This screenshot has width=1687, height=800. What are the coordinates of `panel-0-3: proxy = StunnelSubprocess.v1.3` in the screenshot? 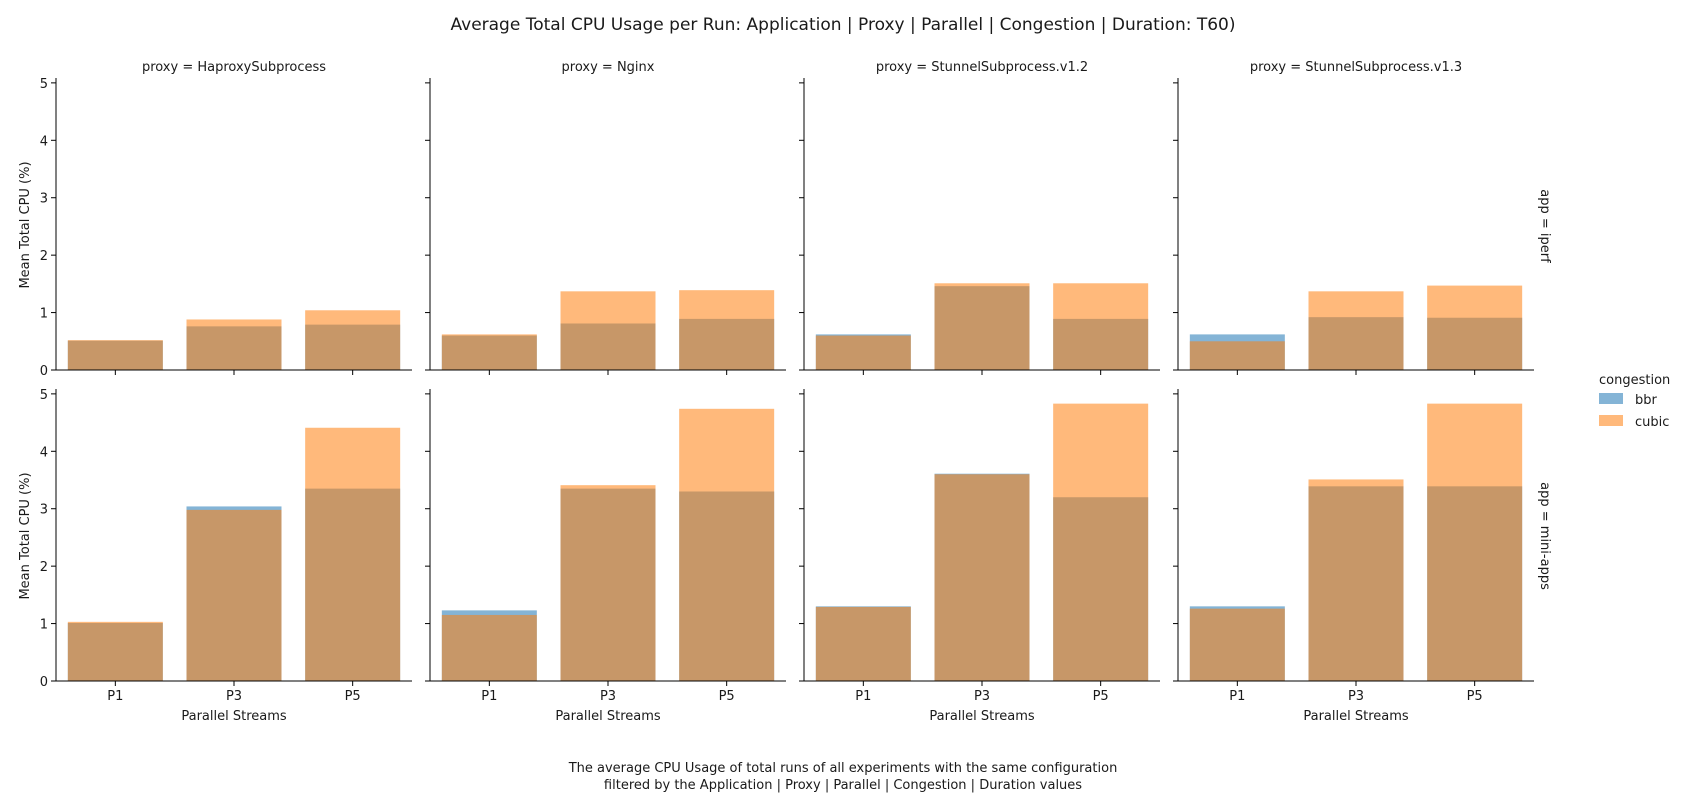 It's located at (1353, 217).